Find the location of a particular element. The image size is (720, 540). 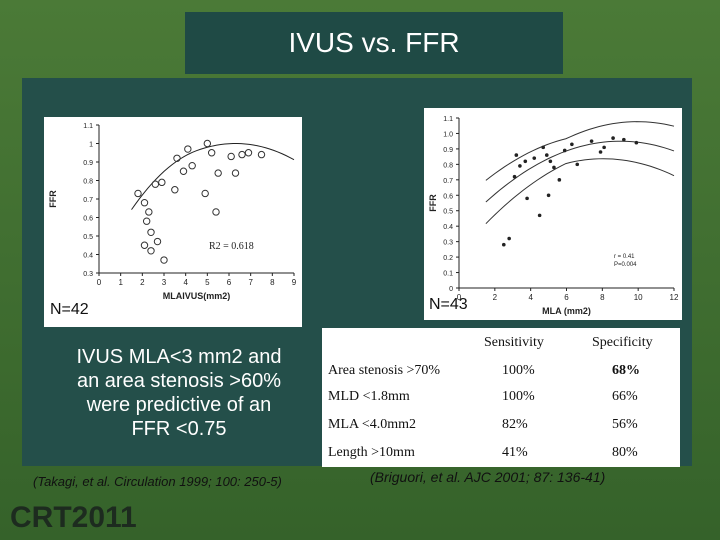

row-label: Length >10mm is located at coordinates (371, 452).